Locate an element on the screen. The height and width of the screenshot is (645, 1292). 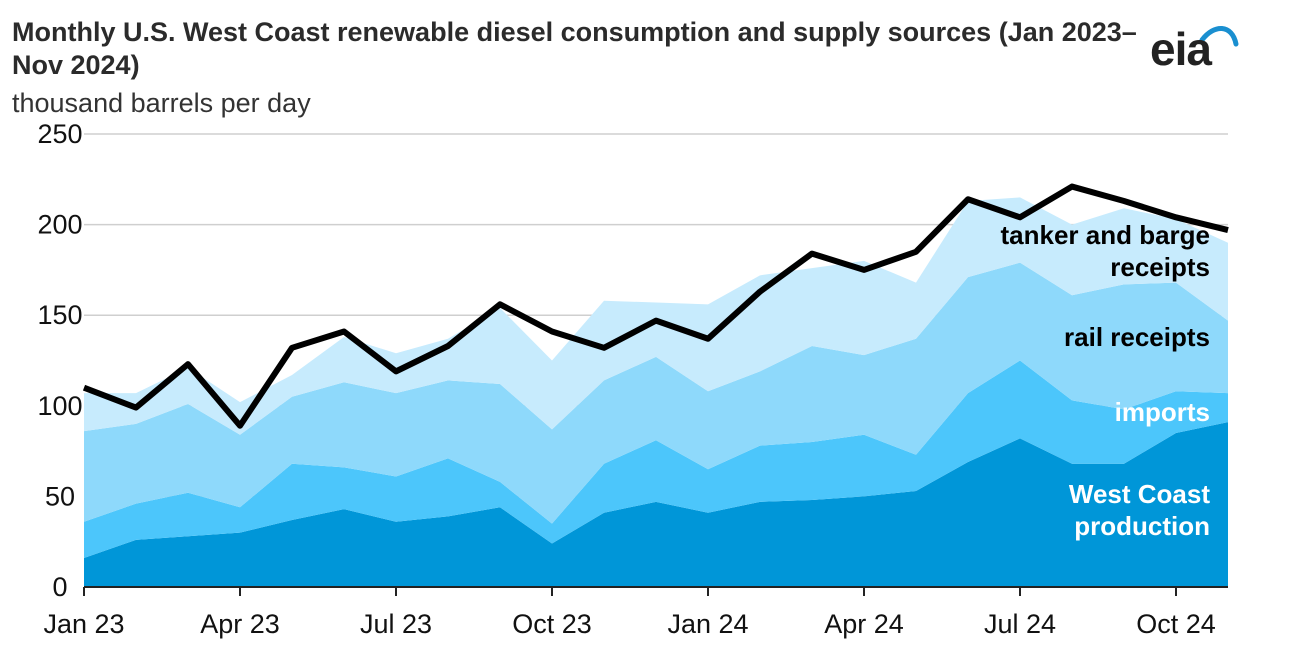
x-tick-label: Jul 23 is located at coordinates (396, 624).